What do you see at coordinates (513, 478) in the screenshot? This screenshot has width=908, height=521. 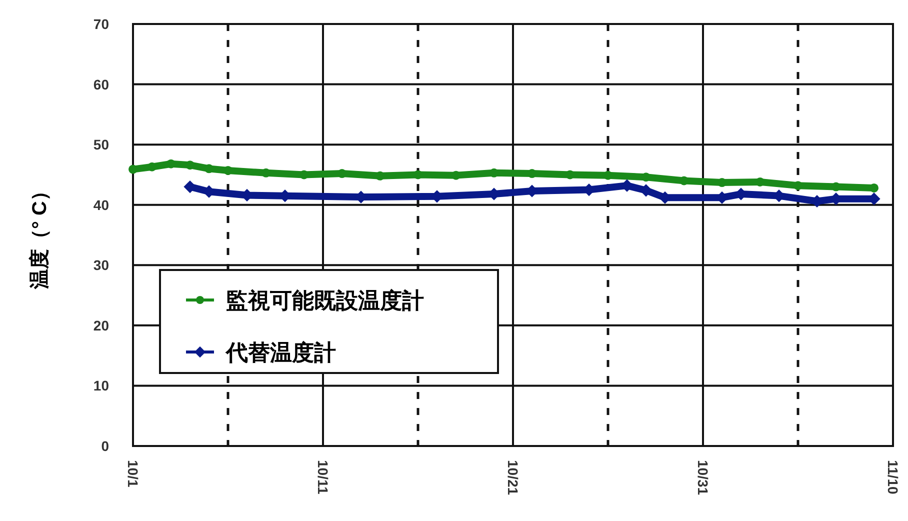 I see `x-tick-label: 10/21` at bounding box center [513, 478].